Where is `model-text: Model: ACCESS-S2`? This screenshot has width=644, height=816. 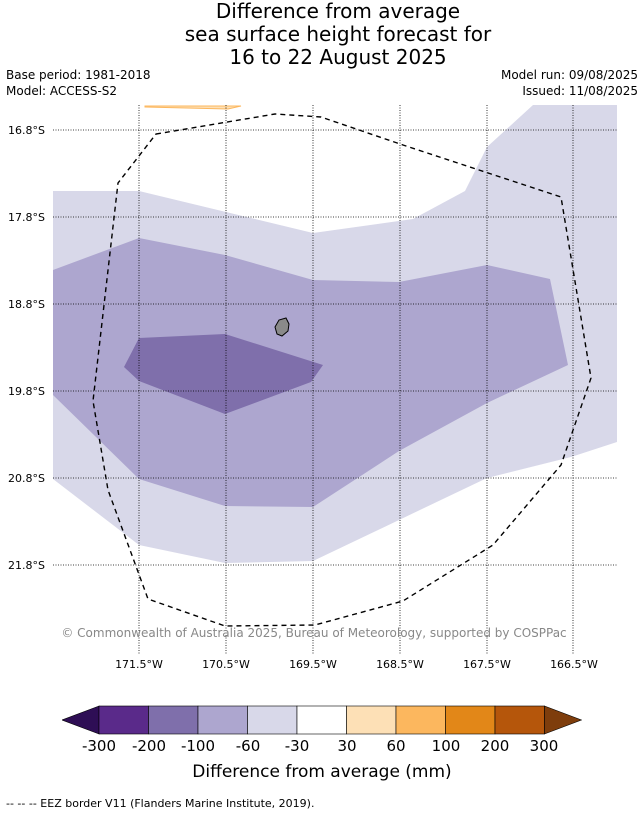
model-text: Model: ACCESS-S2 is located at coordinates (62, 91).